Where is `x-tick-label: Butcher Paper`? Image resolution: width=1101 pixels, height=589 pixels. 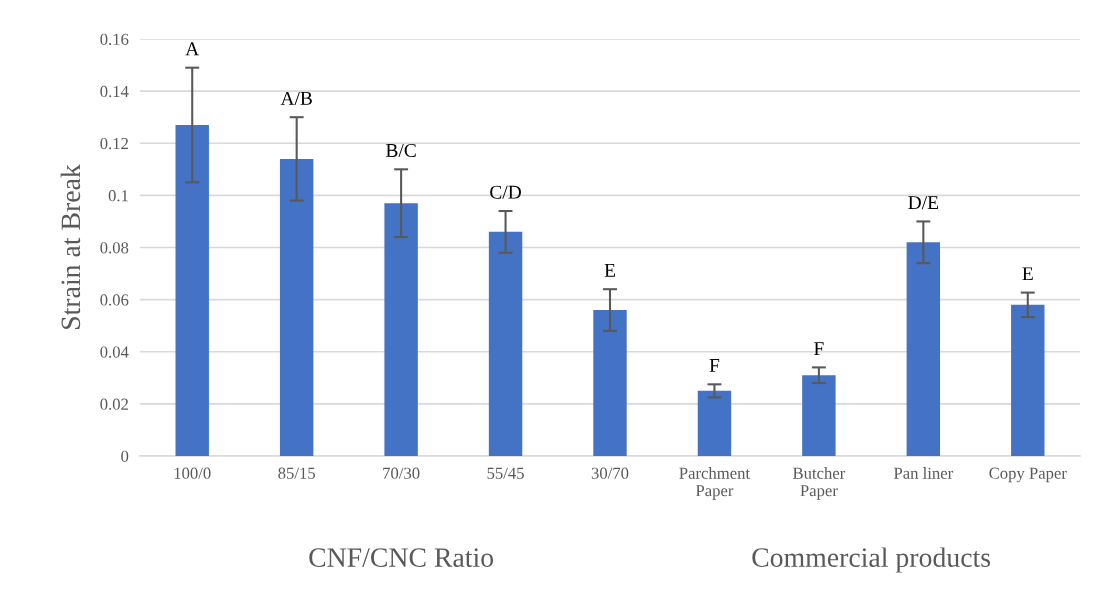 x-tick-label: Butcher Paper is located at coordinates (819, 483).